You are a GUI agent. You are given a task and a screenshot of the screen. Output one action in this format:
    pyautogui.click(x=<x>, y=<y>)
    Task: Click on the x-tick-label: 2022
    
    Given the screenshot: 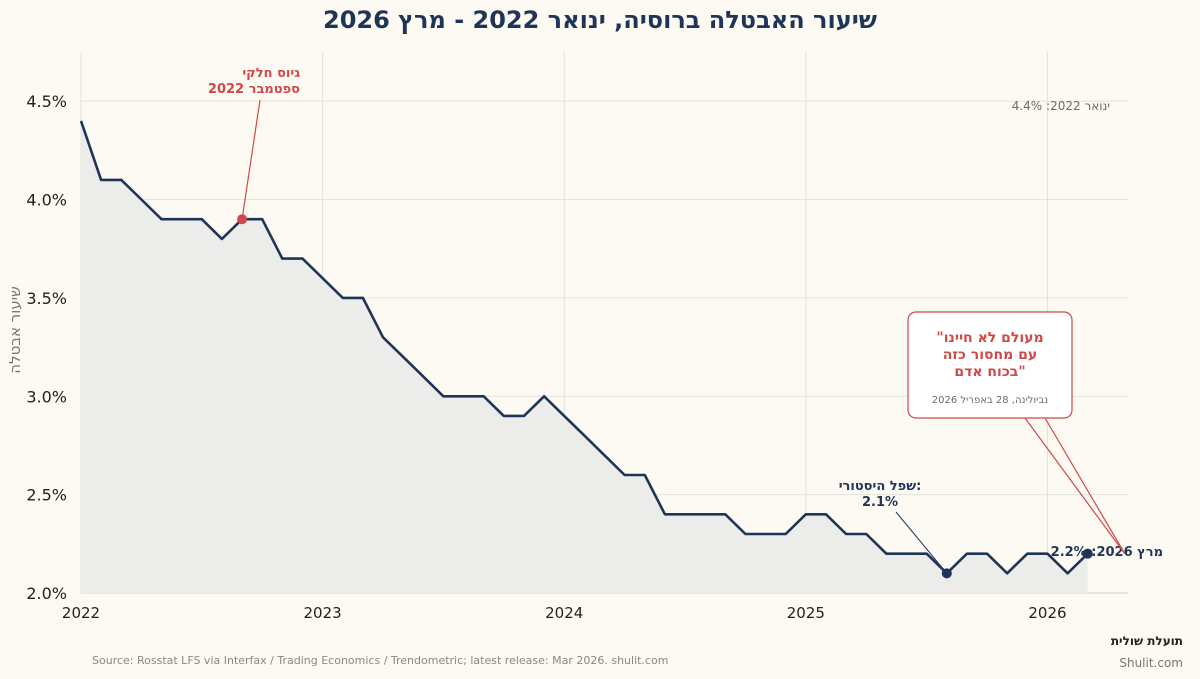 What is the action you would take?
    pyautogui.click(x=81, y=613)
    